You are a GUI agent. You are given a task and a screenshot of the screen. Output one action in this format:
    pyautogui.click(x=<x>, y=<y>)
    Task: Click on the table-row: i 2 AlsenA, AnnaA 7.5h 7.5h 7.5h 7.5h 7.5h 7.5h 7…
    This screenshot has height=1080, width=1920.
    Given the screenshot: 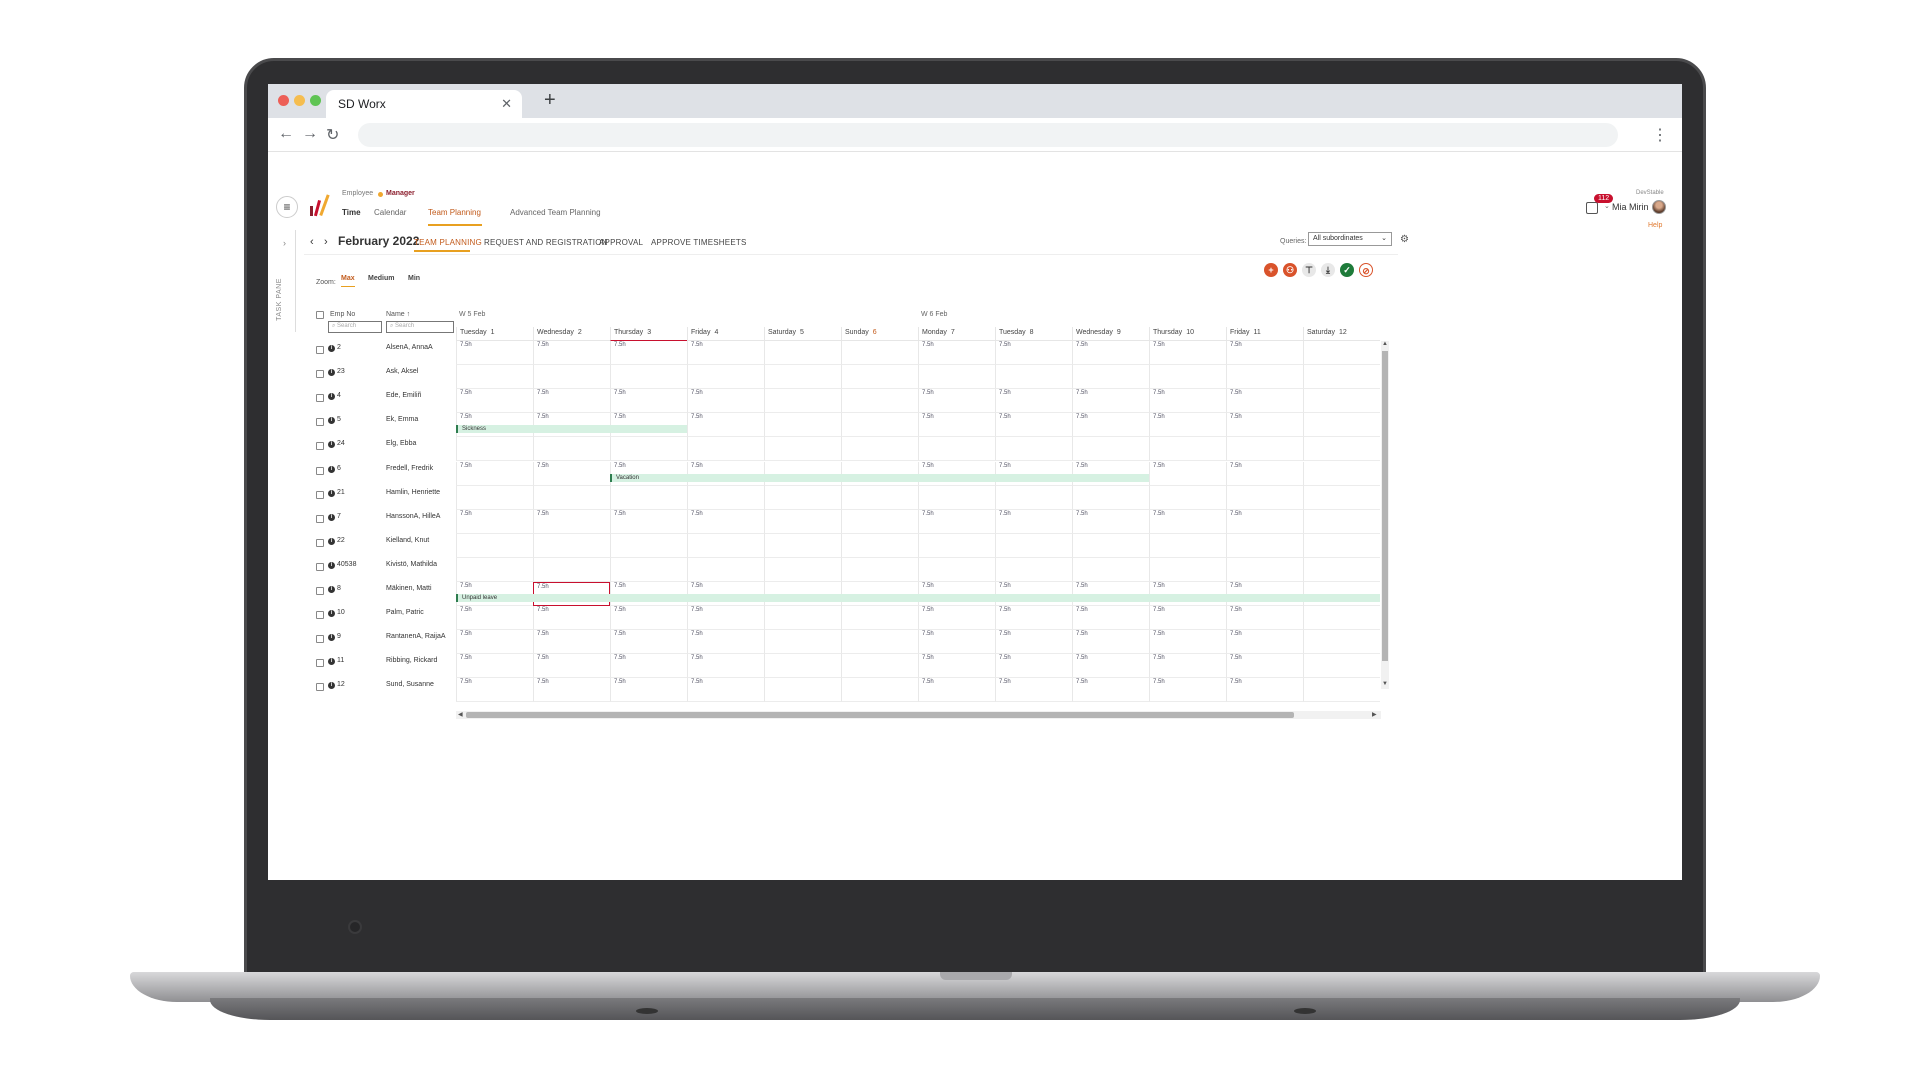 What is the action you would take?
    pyautogui.click(x=851, y=353)
    